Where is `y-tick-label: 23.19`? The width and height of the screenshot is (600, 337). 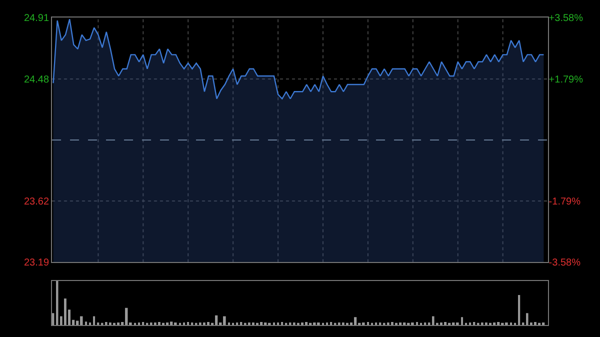 y-tick-label: 23.19 is located at coordinates (37, 263).